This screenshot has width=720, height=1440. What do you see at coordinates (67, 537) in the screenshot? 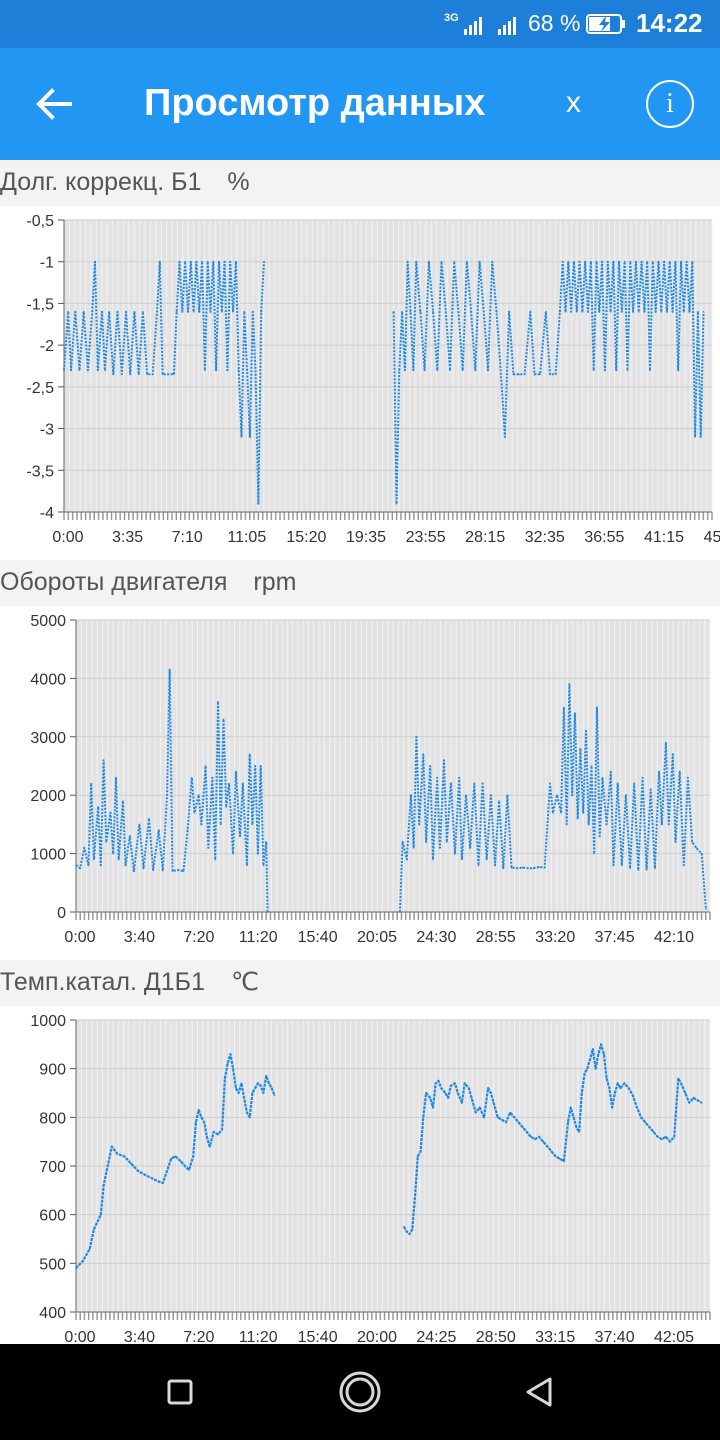
I see `x-tick-label: 0:00` at bounding box center [67, 537].